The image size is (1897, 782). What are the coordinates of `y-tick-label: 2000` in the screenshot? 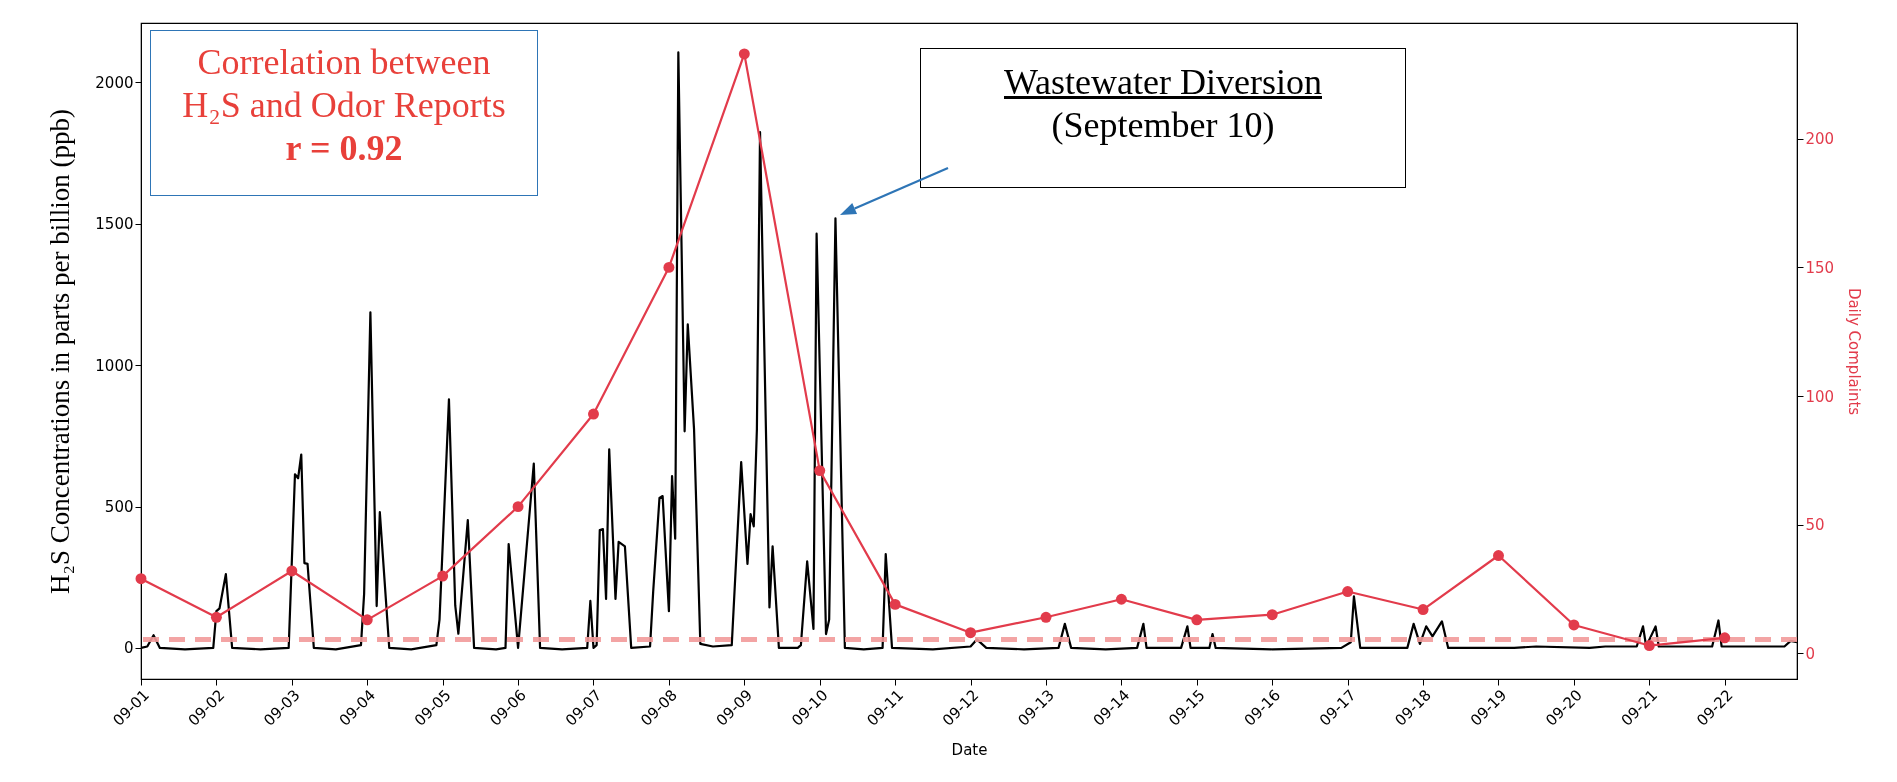 It's located at (114, 82).